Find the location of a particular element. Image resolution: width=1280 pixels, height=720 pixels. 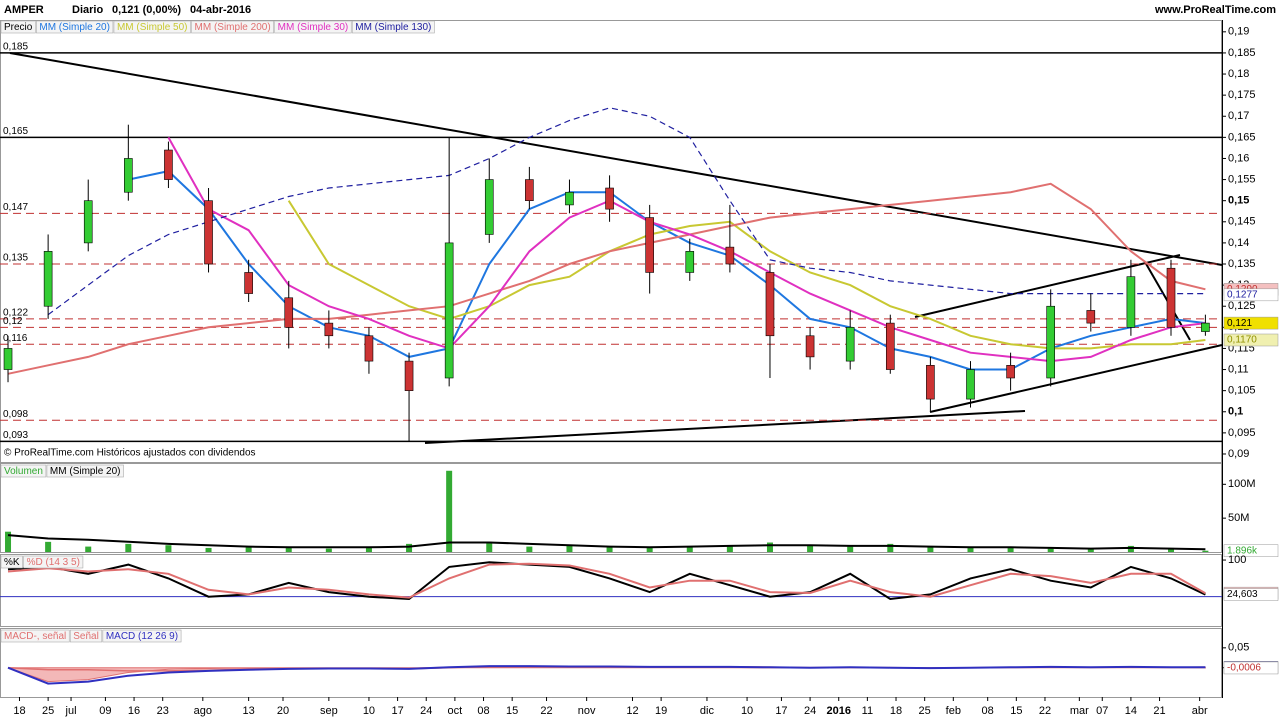

x-tick-label: 09 is located at coordinates (105, 711).